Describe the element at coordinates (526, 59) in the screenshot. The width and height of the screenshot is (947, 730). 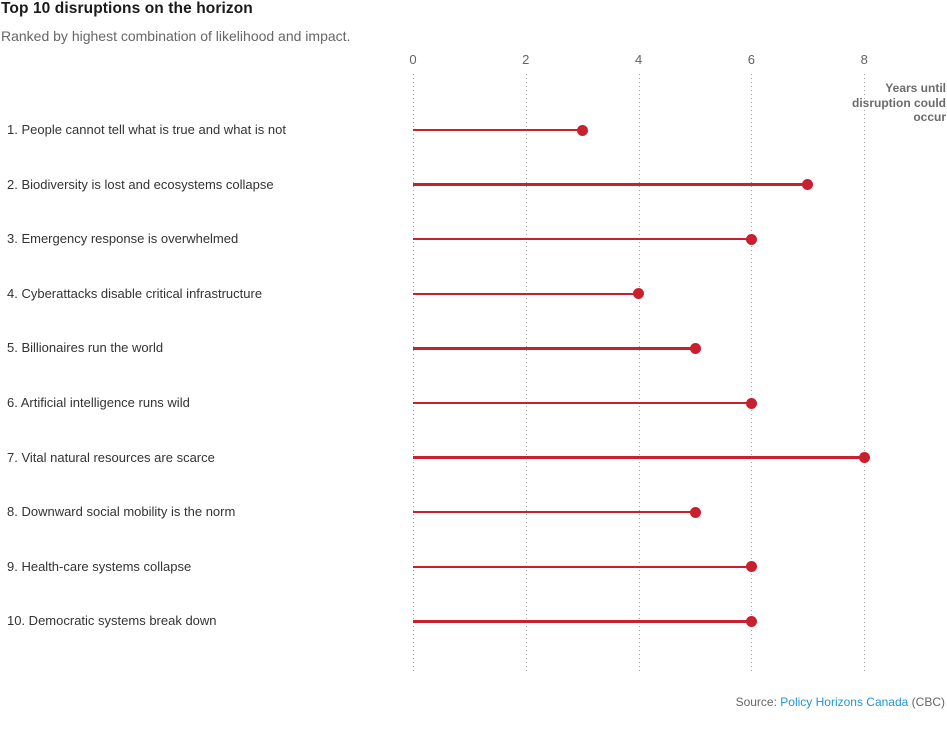
I see `x-tick-label: 2` at that location.